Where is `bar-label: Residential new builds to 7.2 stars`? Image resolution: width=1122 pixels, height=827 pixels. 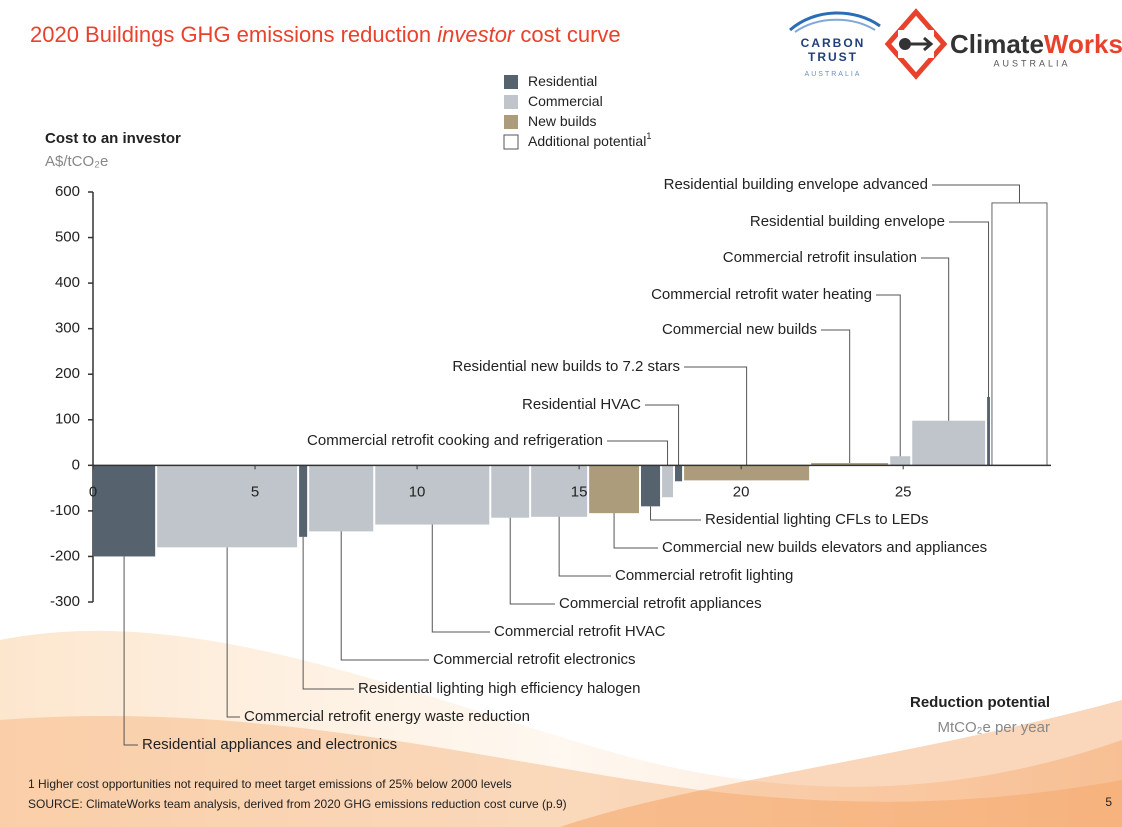
bar-label: Residential new builds to 7.2 stars is located at coordinates (566, 366).